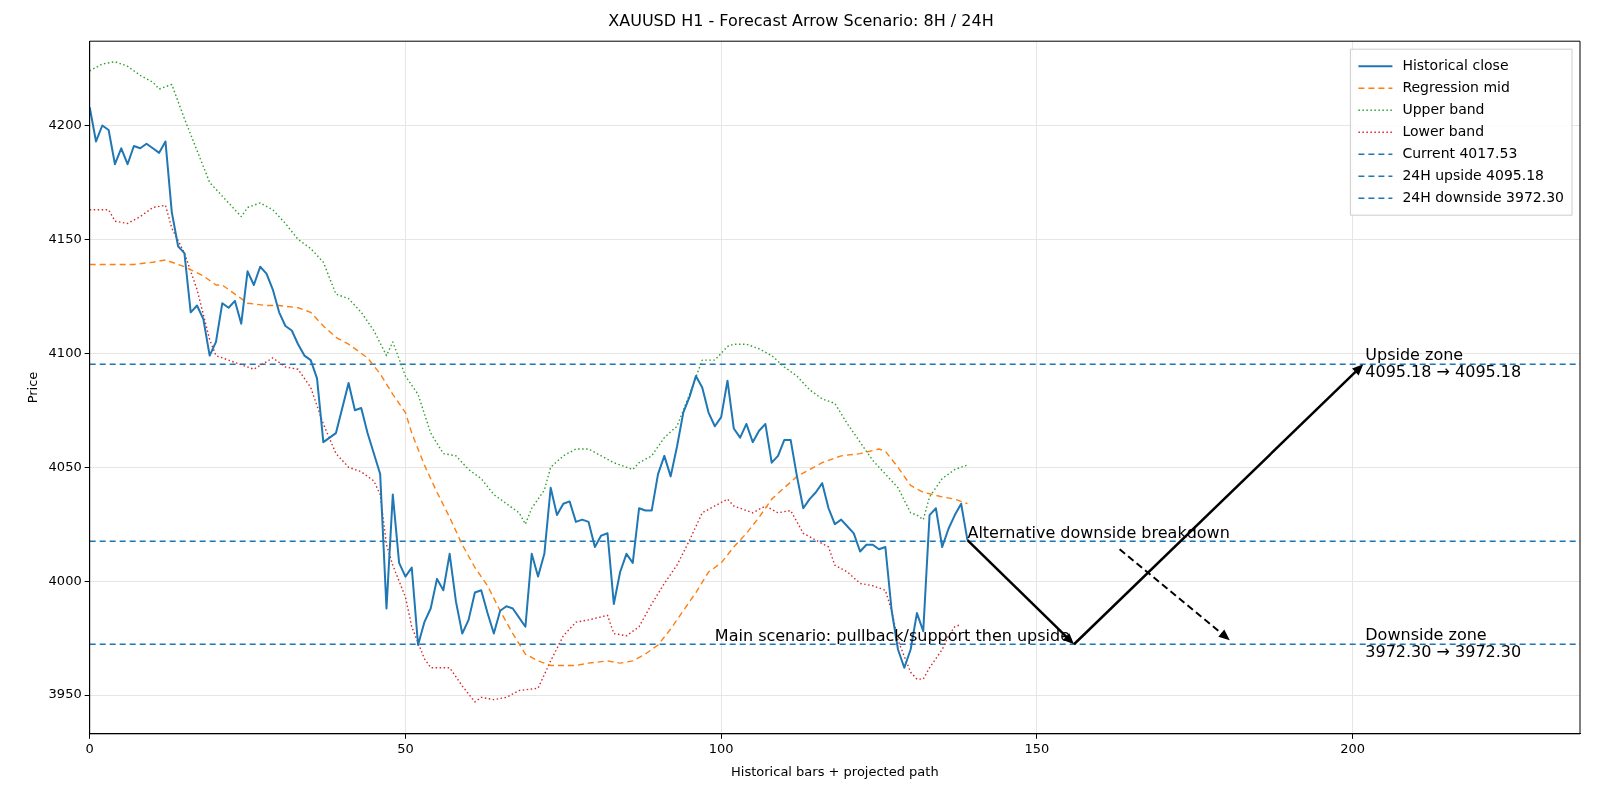 The height and width of the screenshot is (800, 1600). What do you see at coordinates (65, 694) in the screenshot?
I see `y-tick-label: 3950` at bounding box center [65, 694].